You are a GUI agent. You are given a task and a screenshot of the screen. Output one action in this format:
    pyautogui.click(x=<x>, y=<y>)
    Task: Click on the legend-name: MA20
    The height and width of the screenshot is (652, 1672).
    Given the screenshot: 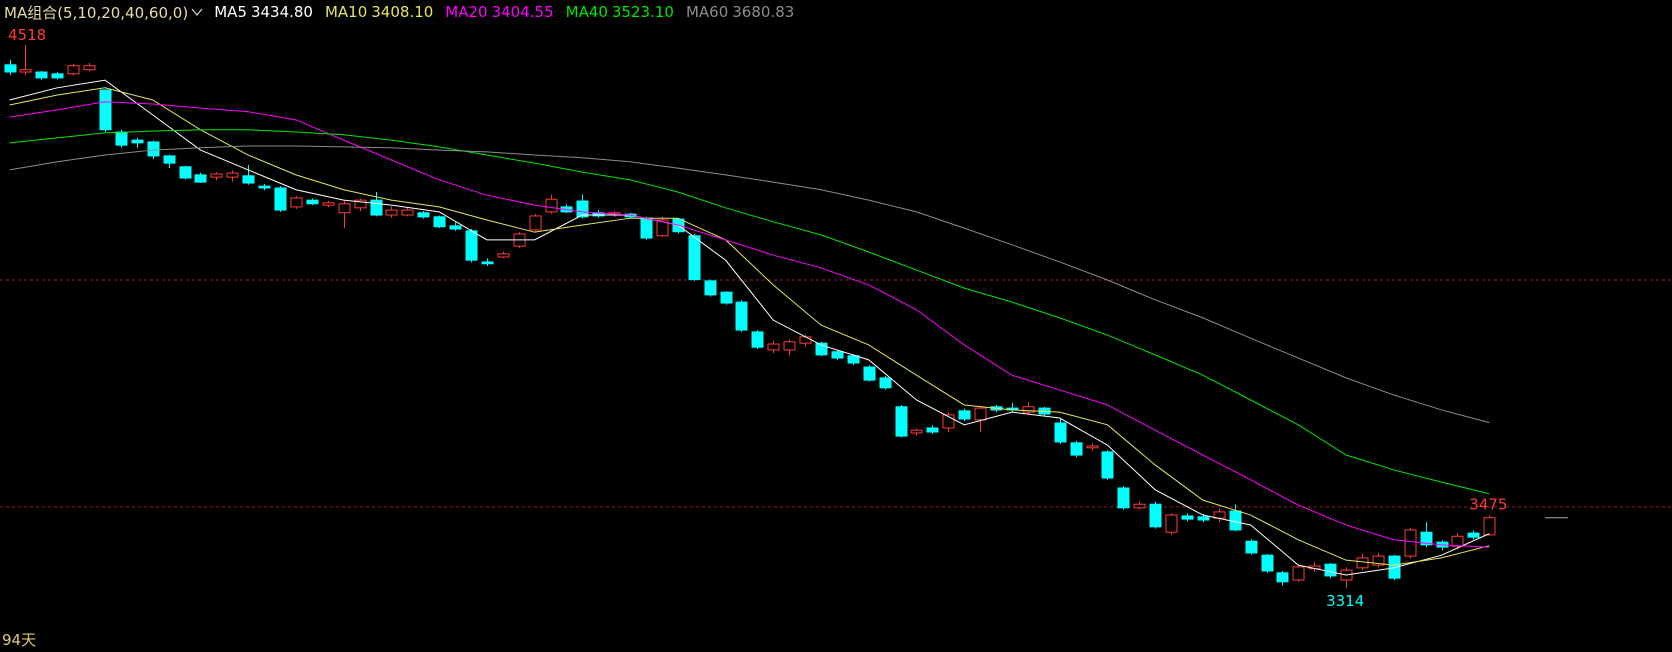 What is the action you would take?
    pyautogui.click(x=466, y=12)
    